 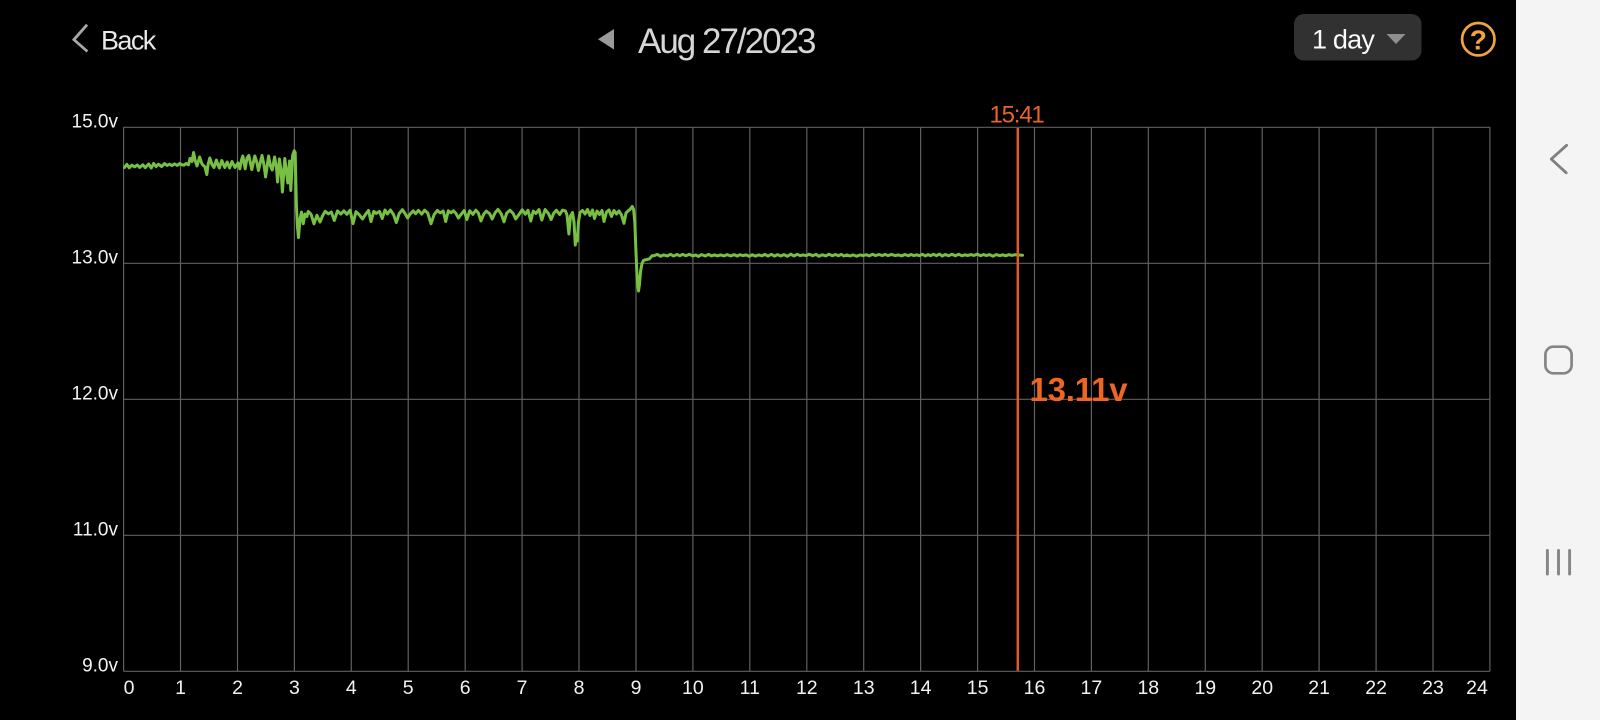 What do you see at coordinates (750, 688) in the screenshot?
I see `svg-text: 11` at bounding box center [750, 688].